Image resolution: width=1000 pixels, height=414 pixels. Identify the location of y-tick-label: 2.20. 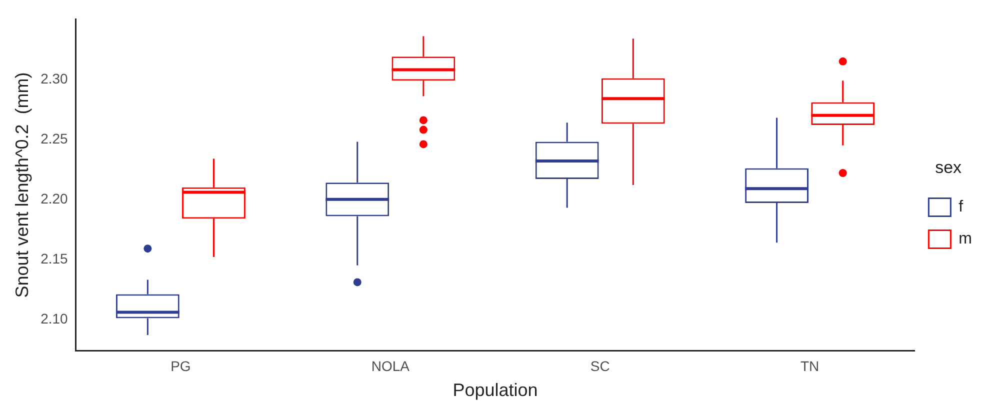
(54, 198).